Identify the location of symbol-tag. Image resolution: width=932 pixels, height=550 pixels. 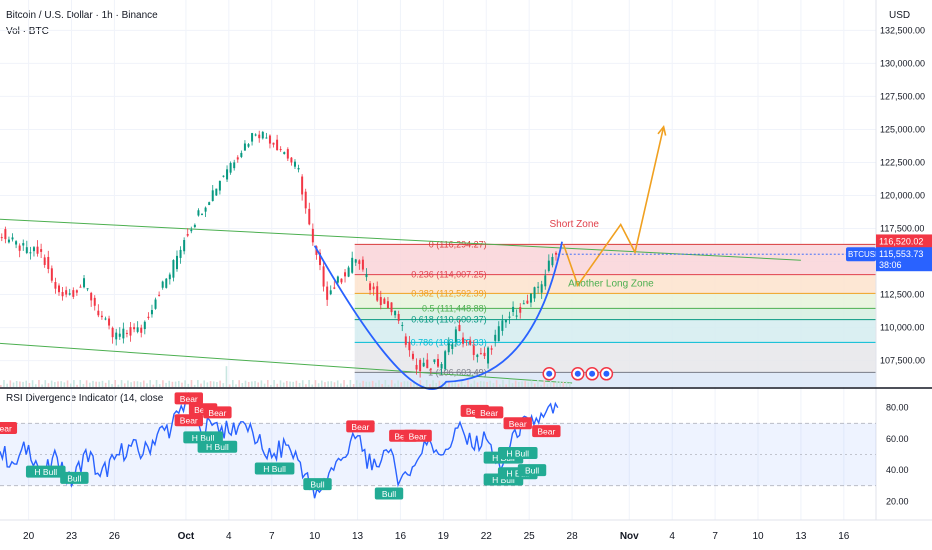
(861, 254).